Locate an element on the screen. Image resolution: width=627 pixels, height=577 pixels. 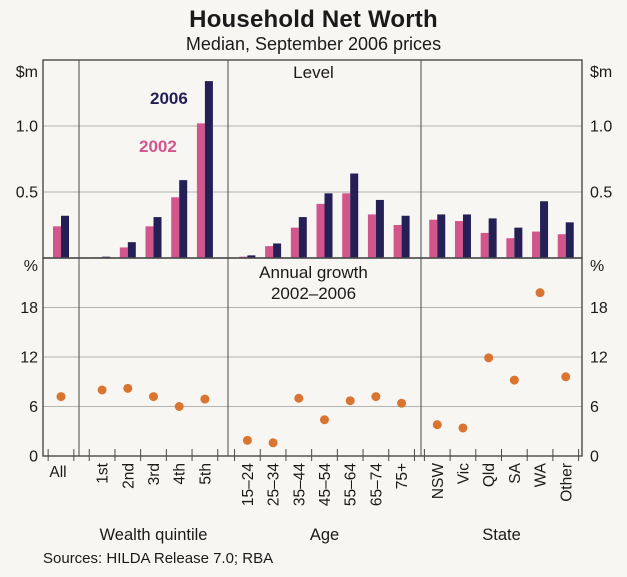
x-category-label: Qld is located at coordinates (489, 475).